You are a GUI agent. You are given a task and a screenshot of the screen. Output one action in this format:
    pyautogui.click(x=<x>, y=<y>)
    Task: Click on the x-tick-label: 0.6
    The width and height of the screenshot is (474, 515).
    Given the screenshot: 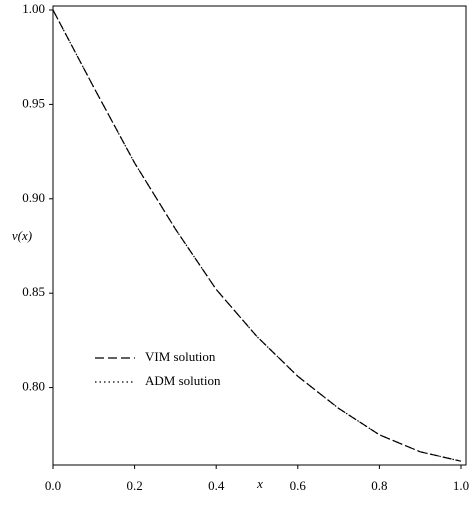 What is the action you would take?
    pyautogui.click(x=298, y=485)
    